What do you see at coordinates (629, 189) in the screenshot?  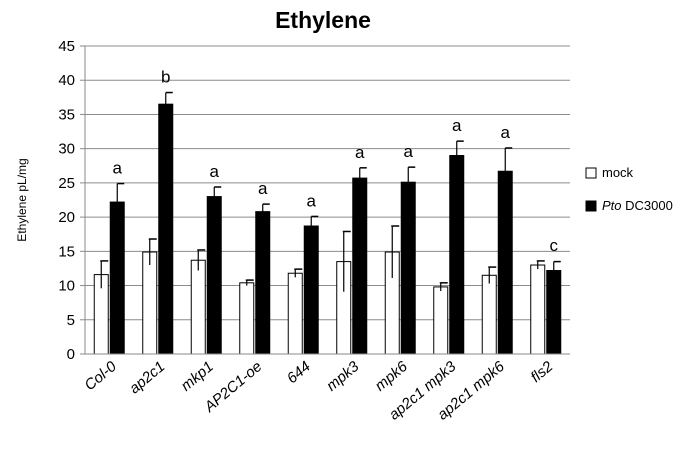 I see `legend: mock Pto DC3000` at bounding box center [629, 189].